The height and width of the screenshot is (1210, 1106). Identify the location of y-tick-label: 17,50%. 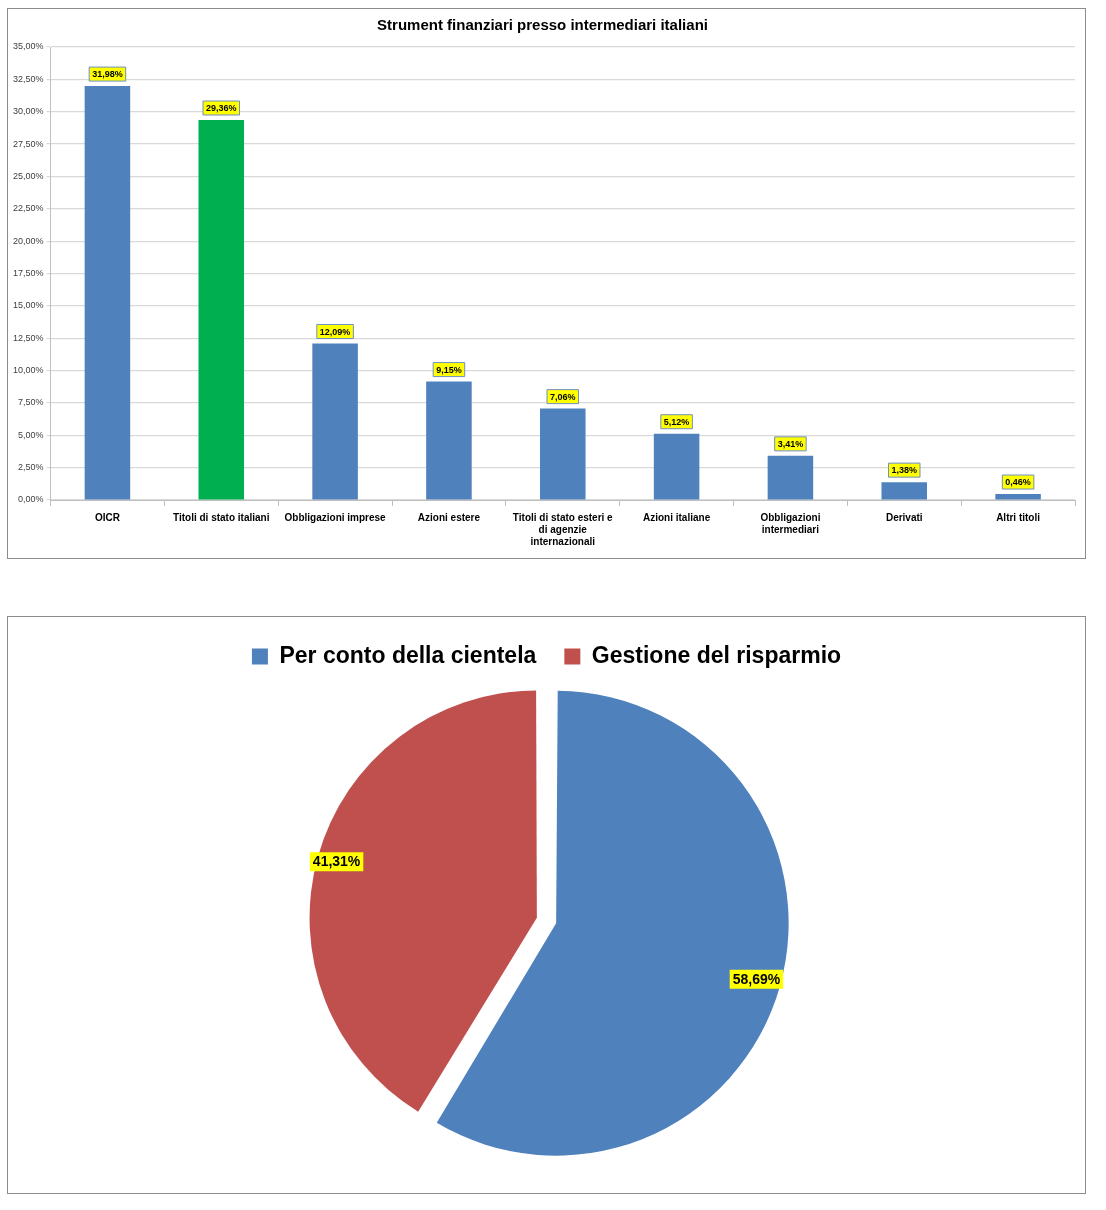
(28, 272).